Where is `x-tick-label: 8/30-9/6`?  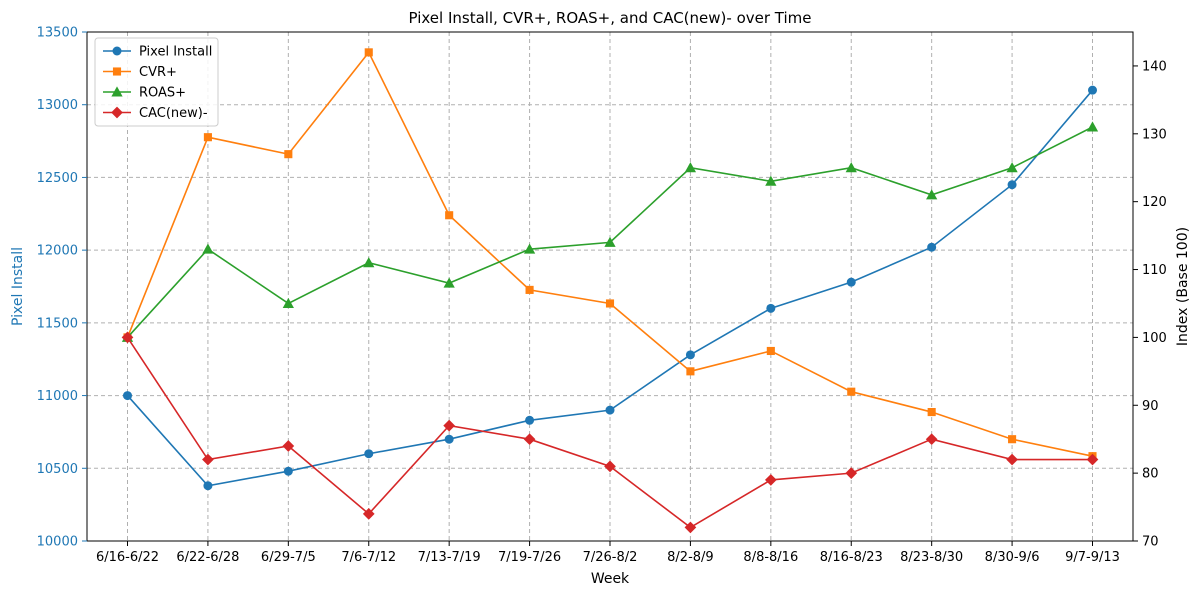 x-tick-label: 8/30-9/6 is located at coordinates (1012, 557).